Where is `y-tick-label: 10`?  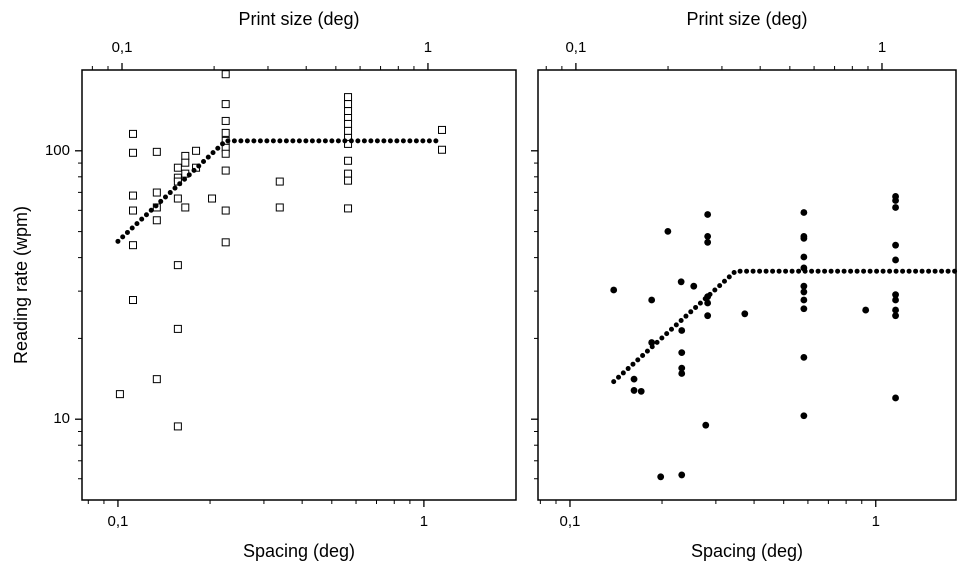
y-tick-label: 10 is located at coordinates (61, 418).